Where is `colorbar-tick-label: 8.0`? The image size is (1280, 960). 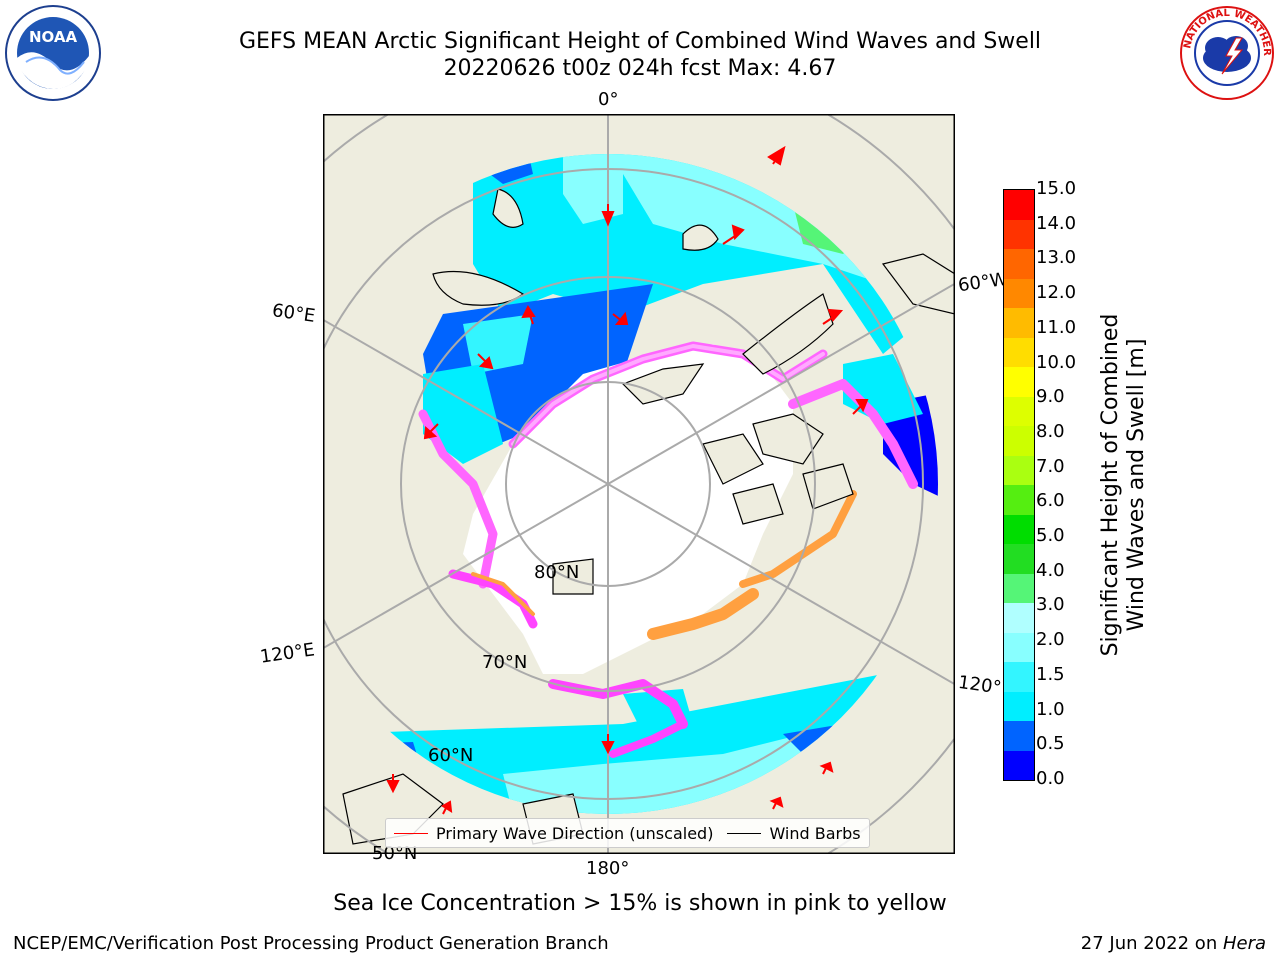
colorbar-tick-label: 8.0 is located at coordinates (1050, 431).